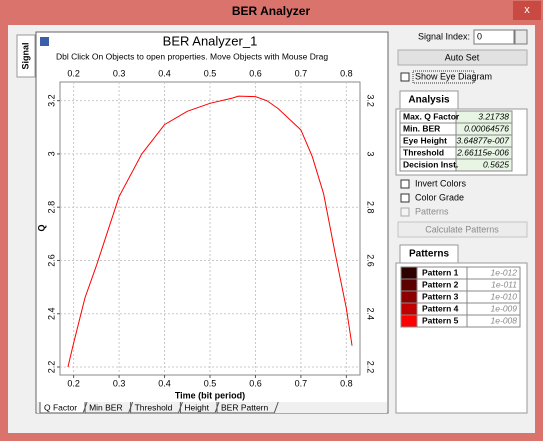 Image resolution: width=543 pixels, height=441 pixels. What do you see at coordinates (429, 100) in the screenshot?
I see `analysis-tab-label: Analysis` at bounding box center [429, 100].